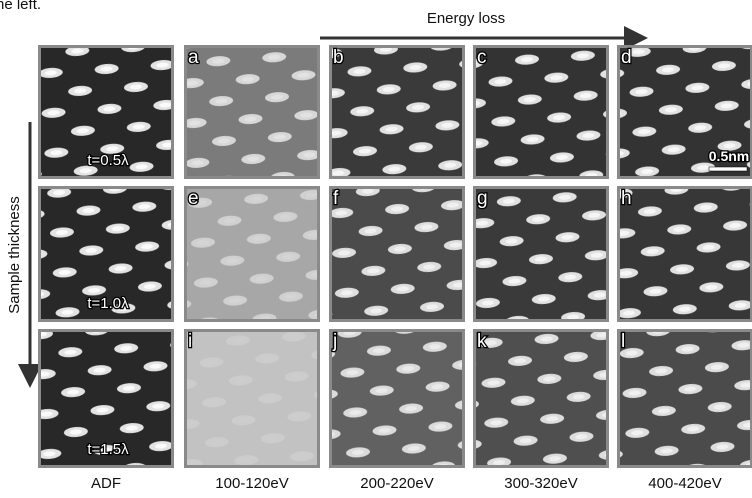  I want to click on image-panel: f, so click(397, 254).